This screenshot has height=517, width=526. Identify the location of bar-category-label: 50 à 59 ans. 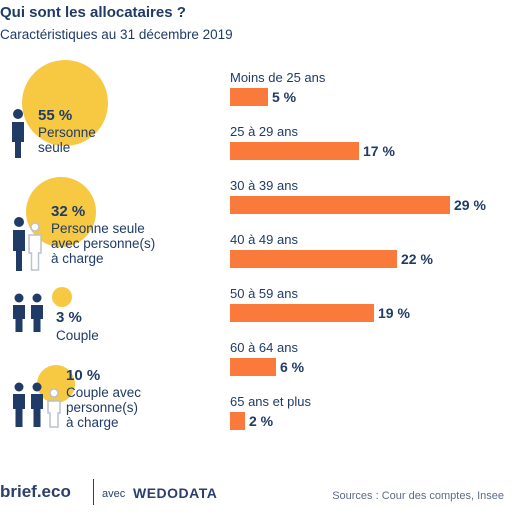
(264, 293).